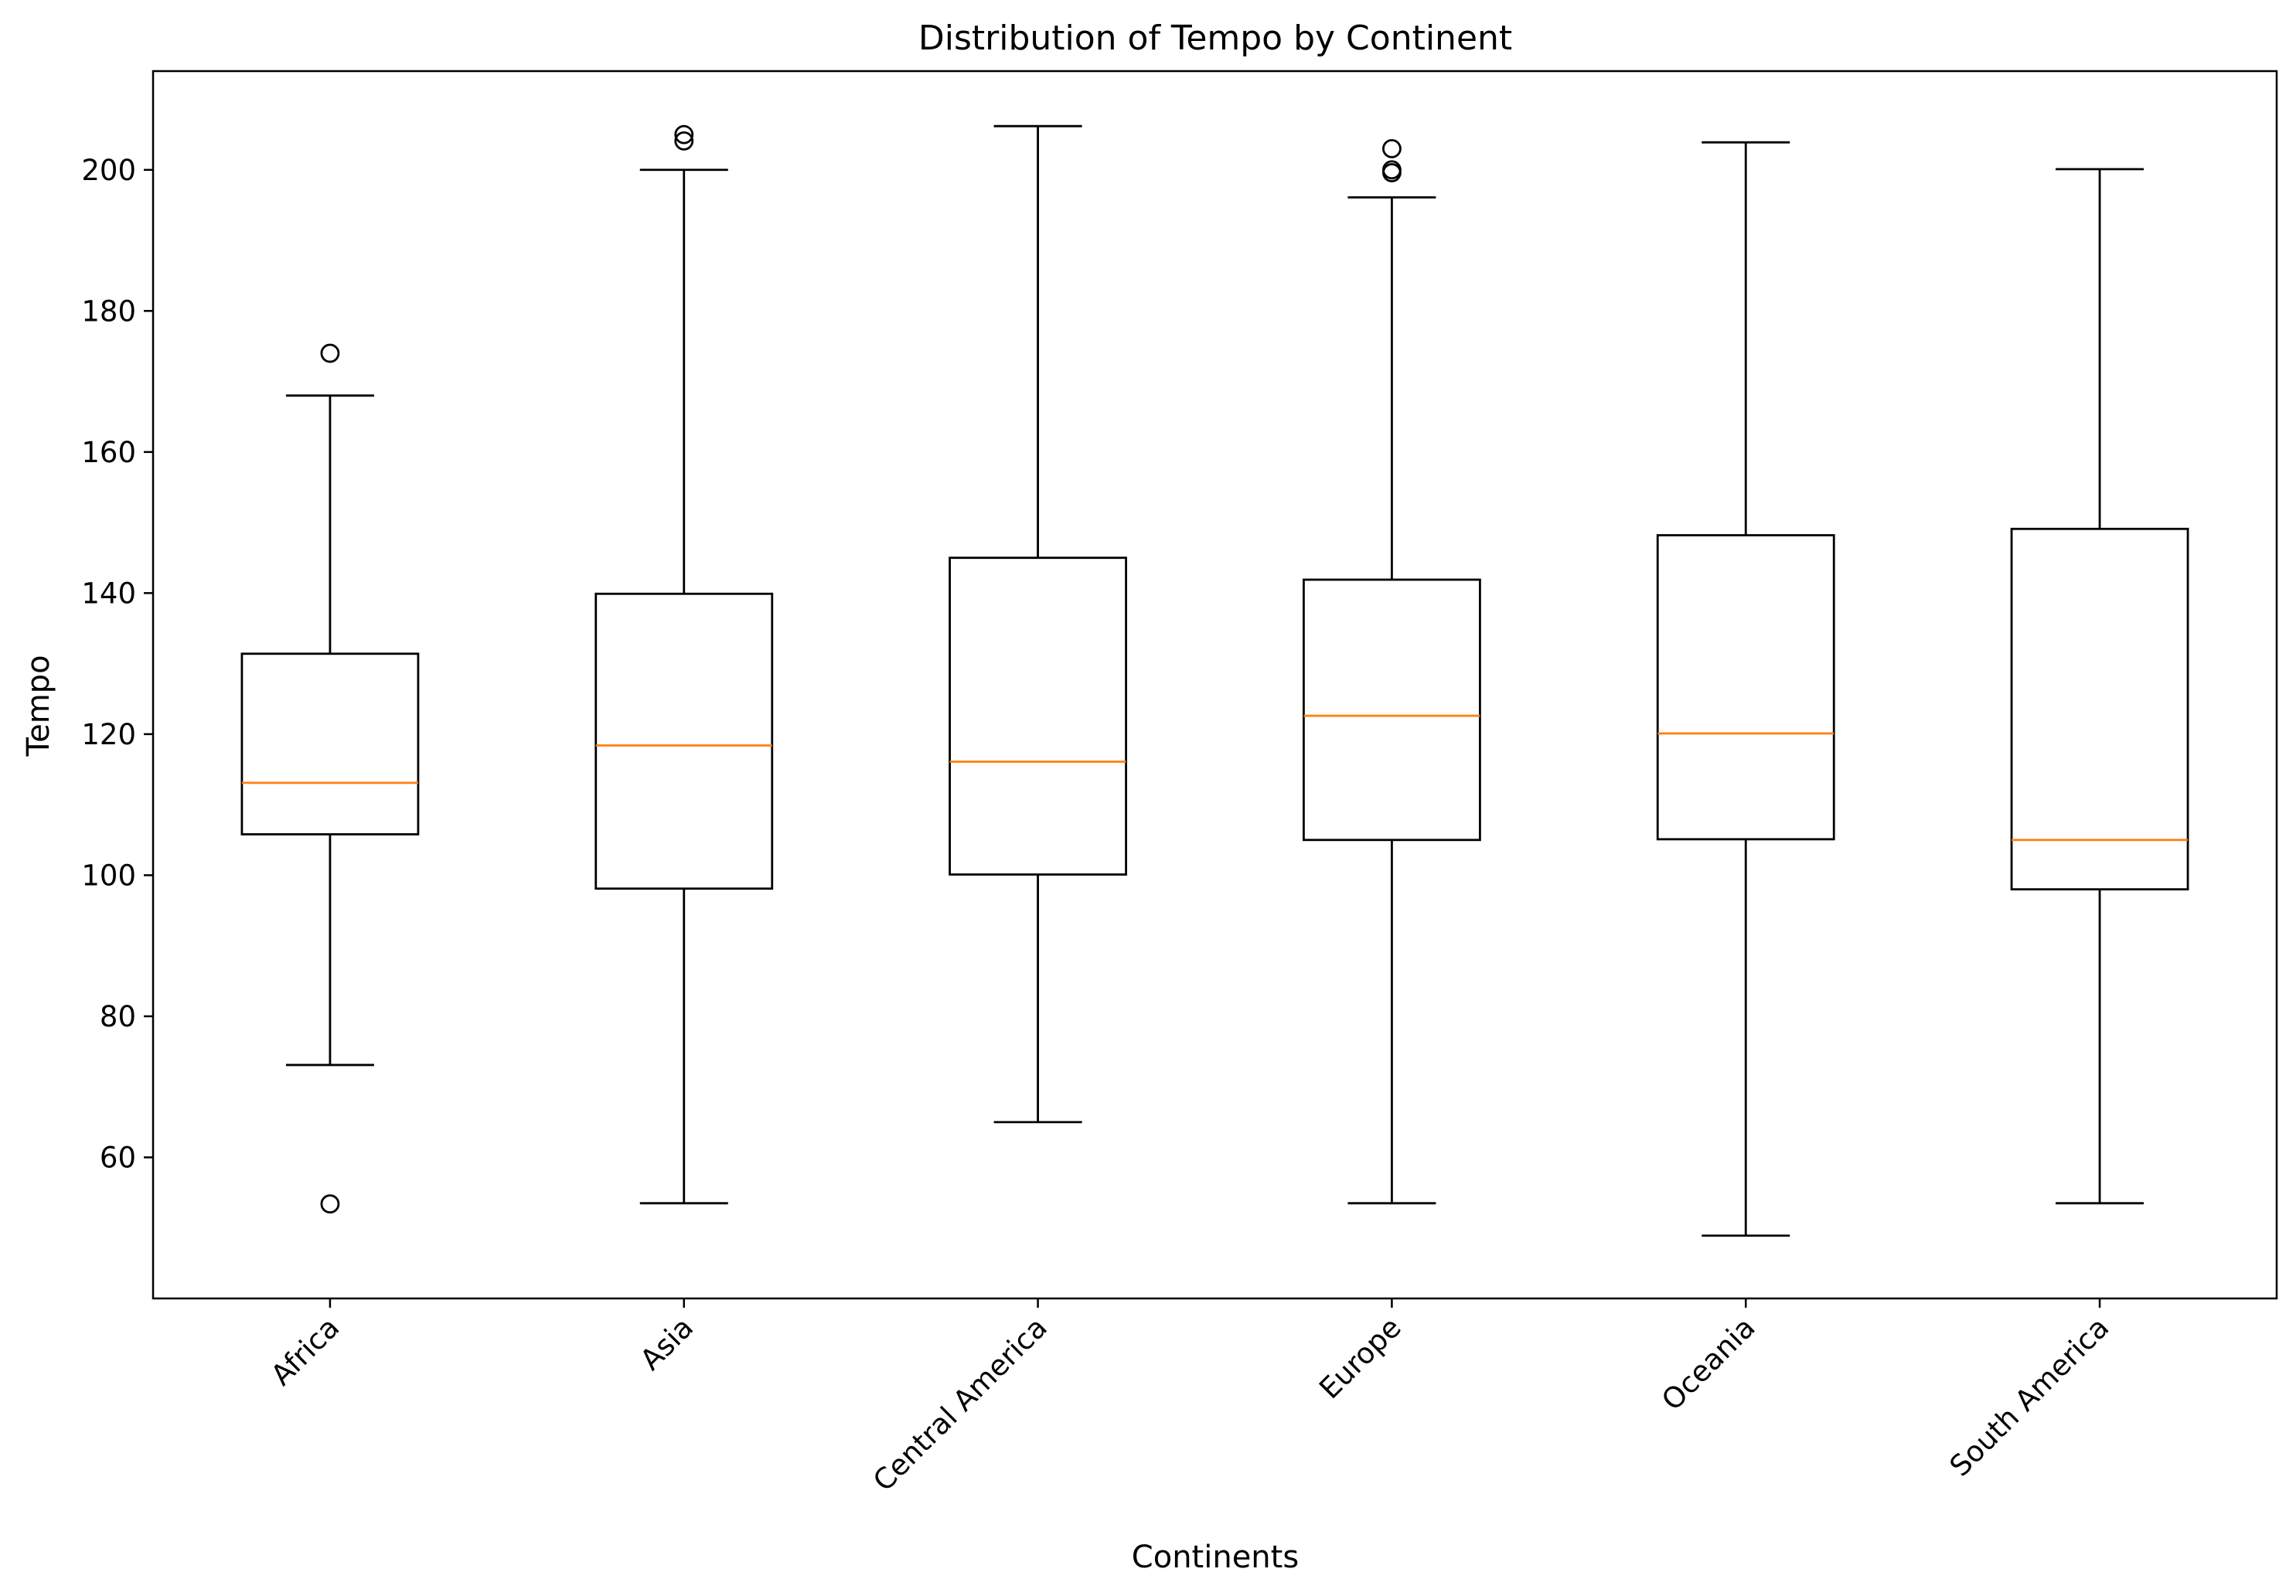  What do you see at coordinates (1215, 38) in the screenshot?
I see `chart-title: Distribution of Tempo by Continent` at bounding box center [1215, 38].